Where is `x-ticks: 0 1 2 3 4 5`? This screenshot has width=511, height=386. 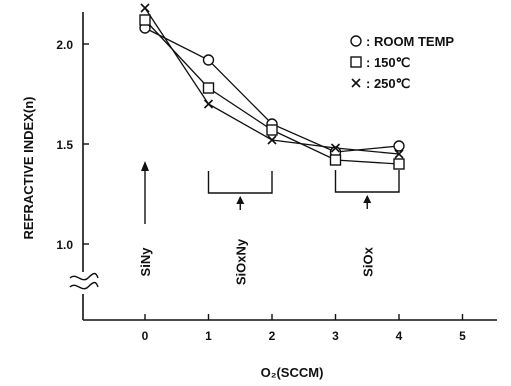
x-ticks: 0 1 2 3 4 5 is located at coordinates (304, 328).